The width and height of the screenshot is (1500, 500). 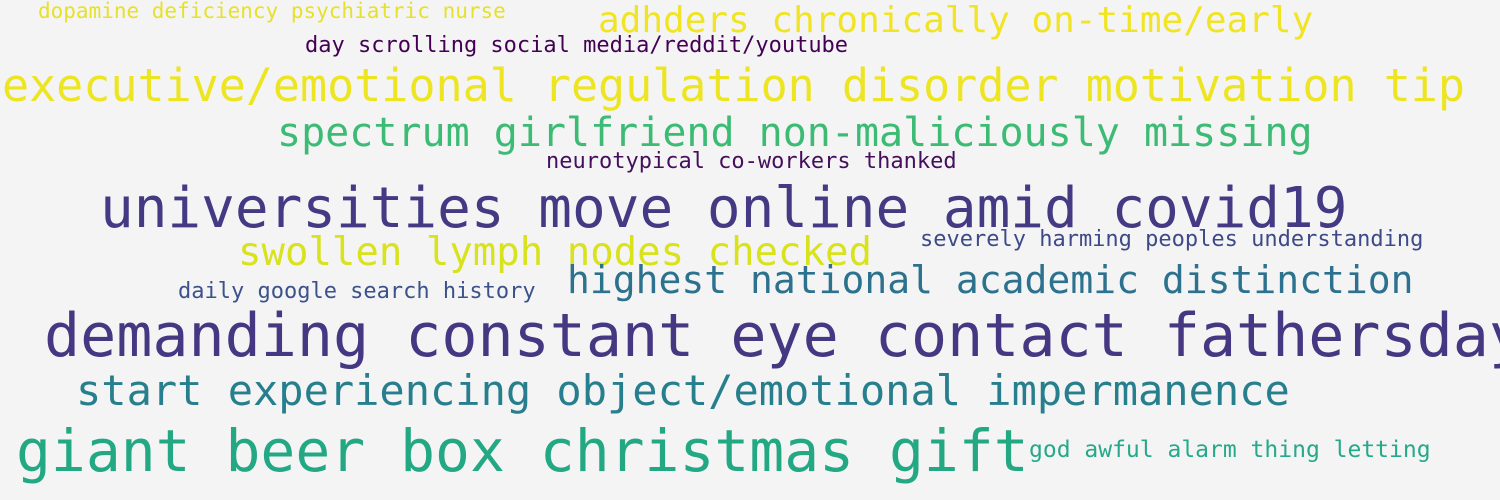 What do you see at coordinates (522, 451) in the screenshot?
I see `phrase-giant-beer-box-christmas-gift: giant beer box christmas gift` at bounding box center [522, 451].